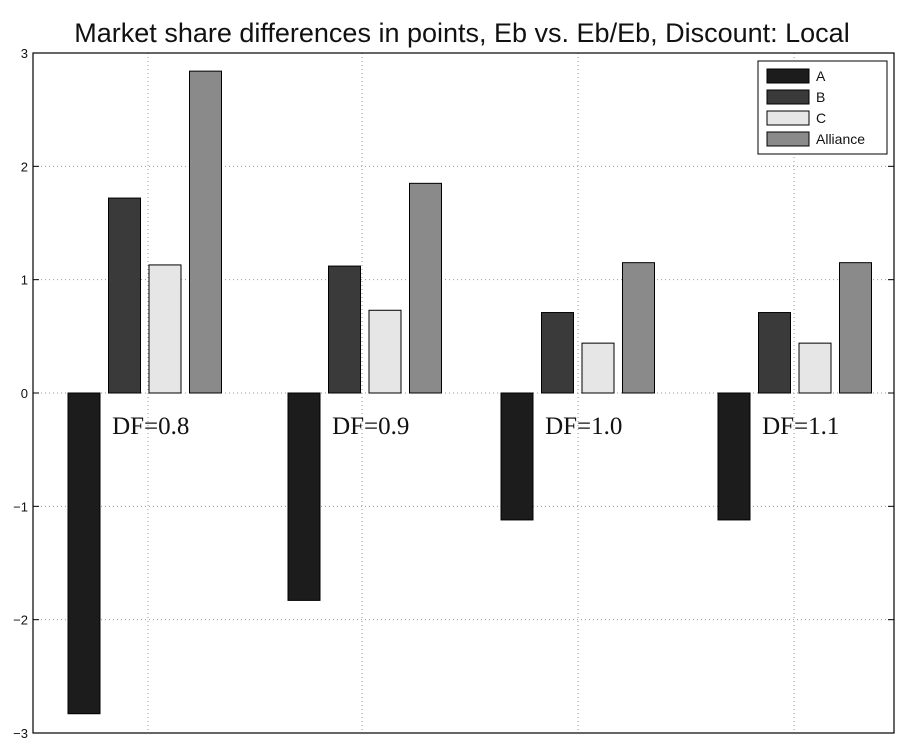  I want to click on legend-swatch-b, so click(788, 97).